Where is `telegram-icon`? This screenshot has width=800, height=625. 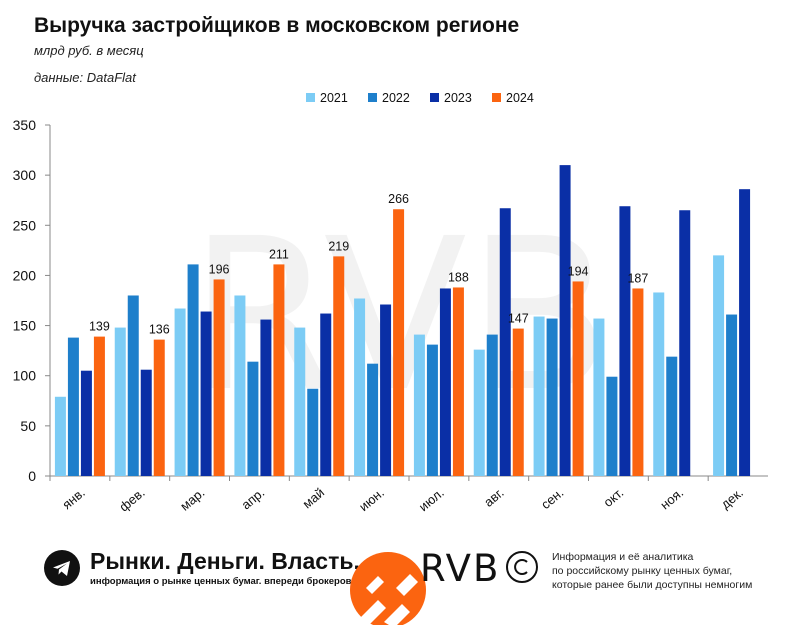 telegram-icon is located at coordinates (62, 568).